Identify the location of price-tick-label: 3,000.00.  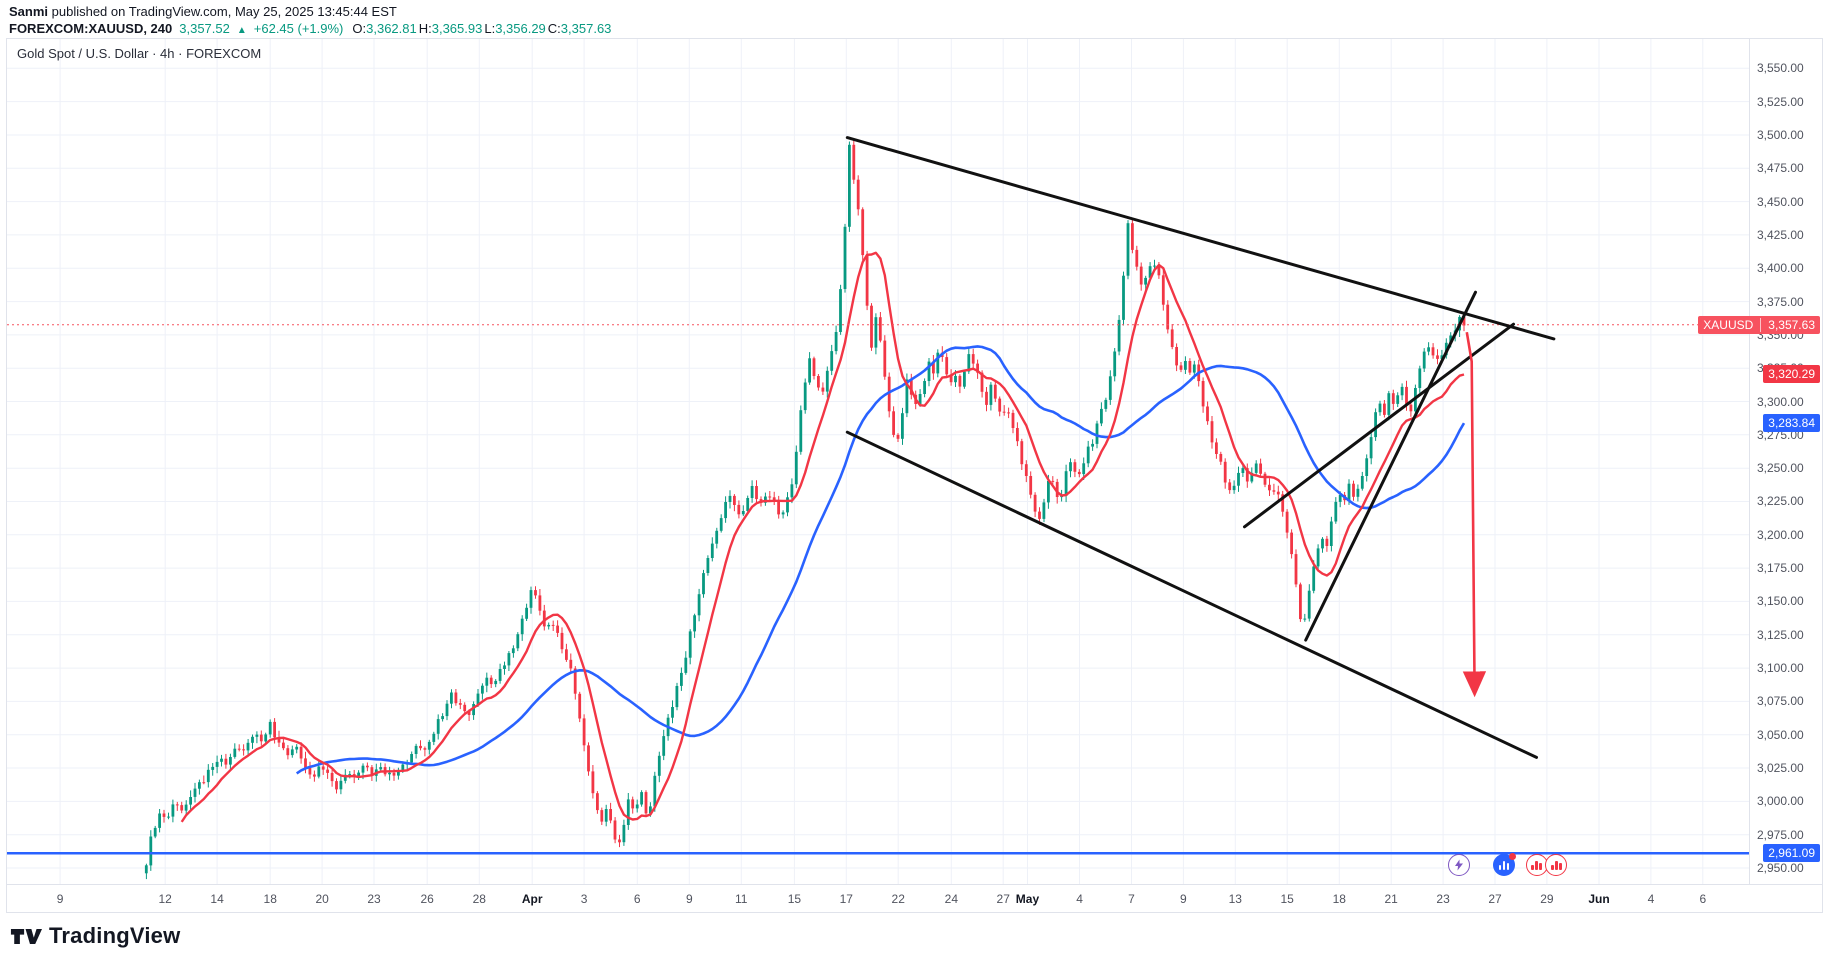
(1780, 801).